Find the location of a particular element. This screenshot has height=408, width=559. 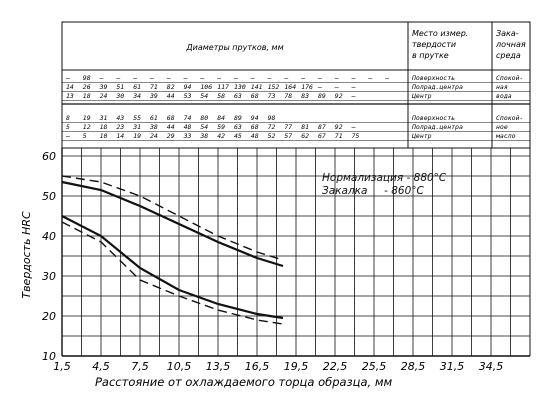

table-cell: 75 is located at coordinates (356, 136).